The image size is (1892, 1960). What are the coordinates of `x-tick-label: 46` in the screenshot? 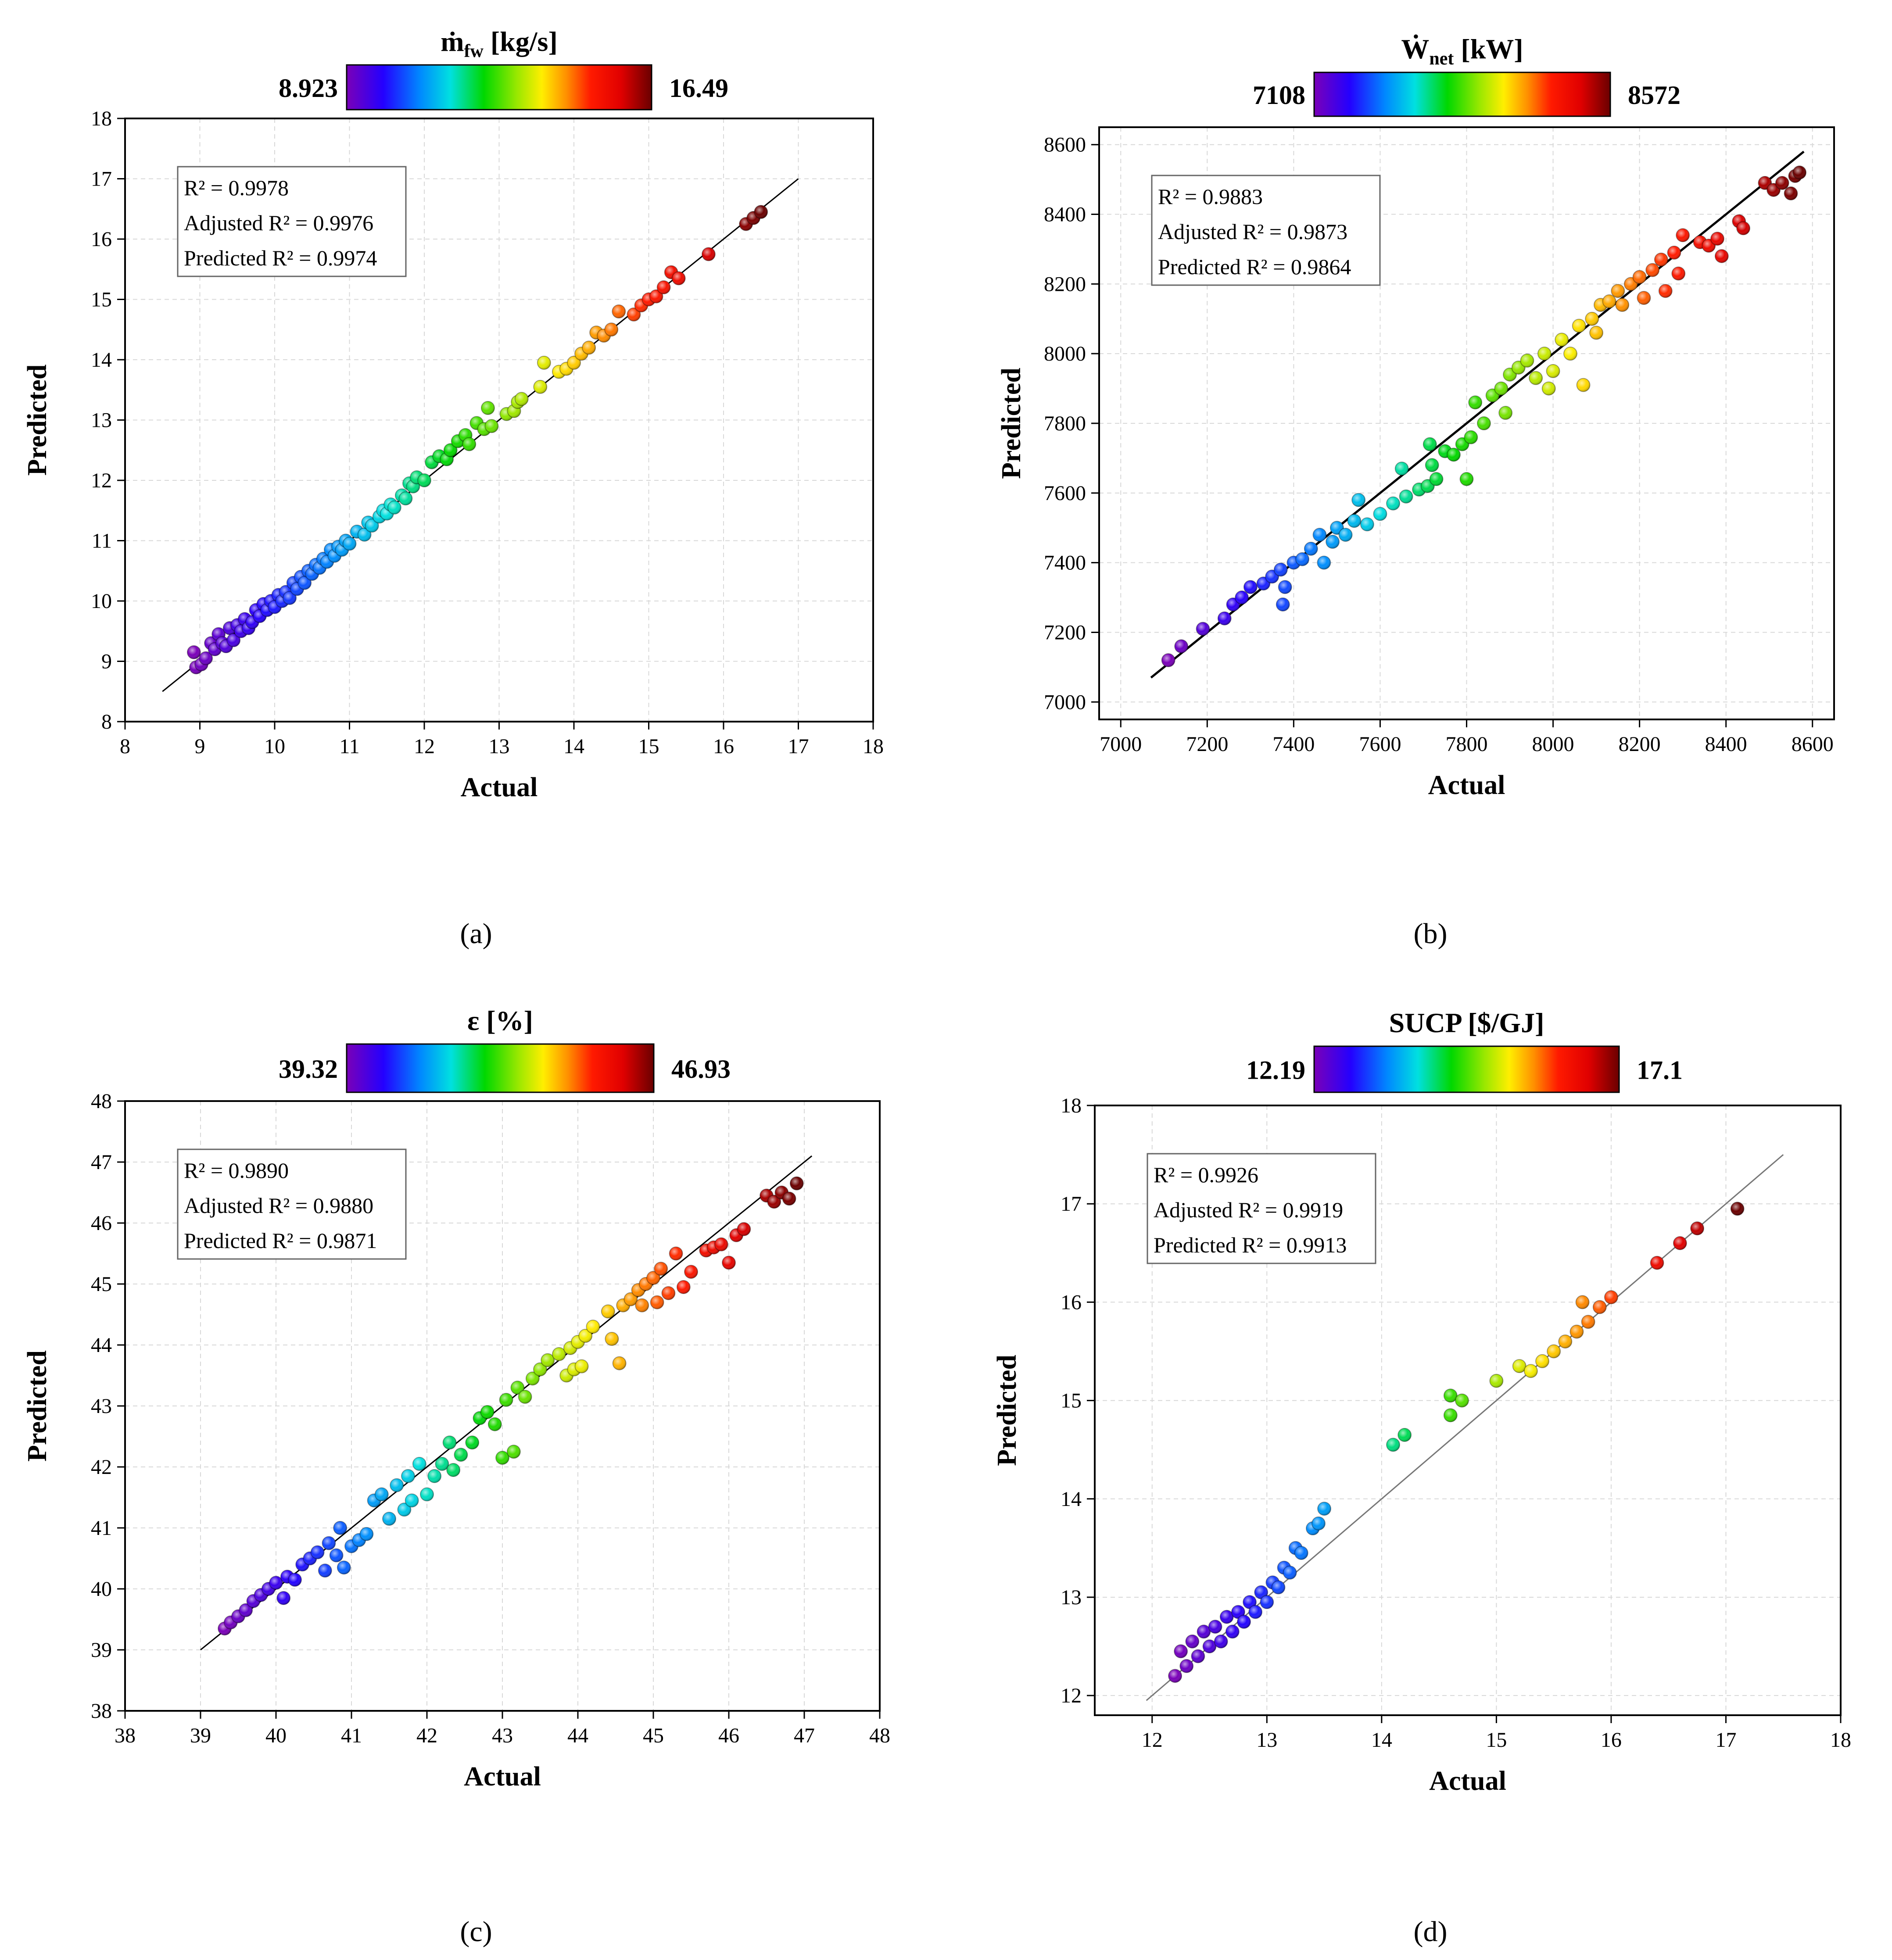 It's located at (728, 1735).